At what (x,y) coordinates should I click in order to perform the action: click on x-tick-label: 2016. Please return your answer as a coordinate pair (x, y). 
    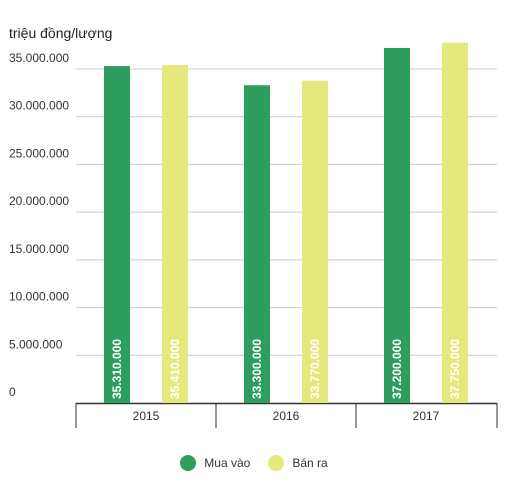
    Looking at the image, I should click on (286, 416).